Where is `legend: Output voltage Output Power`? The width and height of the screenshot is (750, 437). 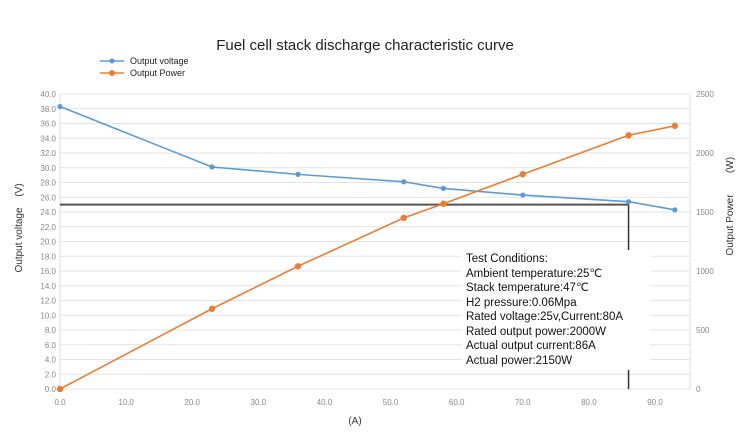 legend: Output voltage Output Power is located at coordinates (144, 67).